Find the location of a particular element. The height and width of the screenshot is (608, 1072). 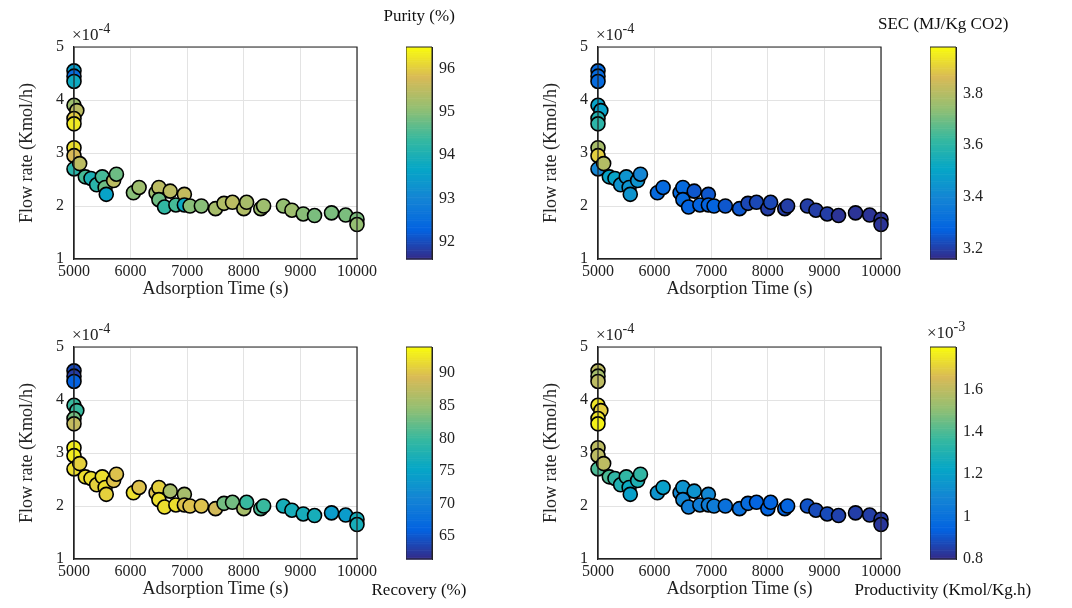

color-bar-title: Productivity (Kmol/Kg.h) is located at coordinates (943, 590).